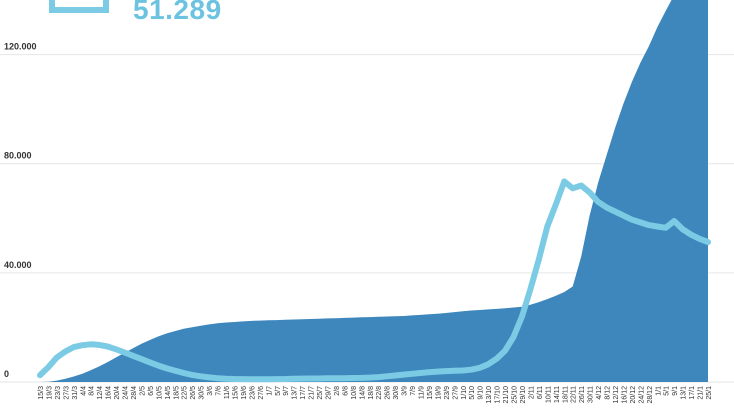  I want to click on x-tick-label: 24/4, so click(126, 393).